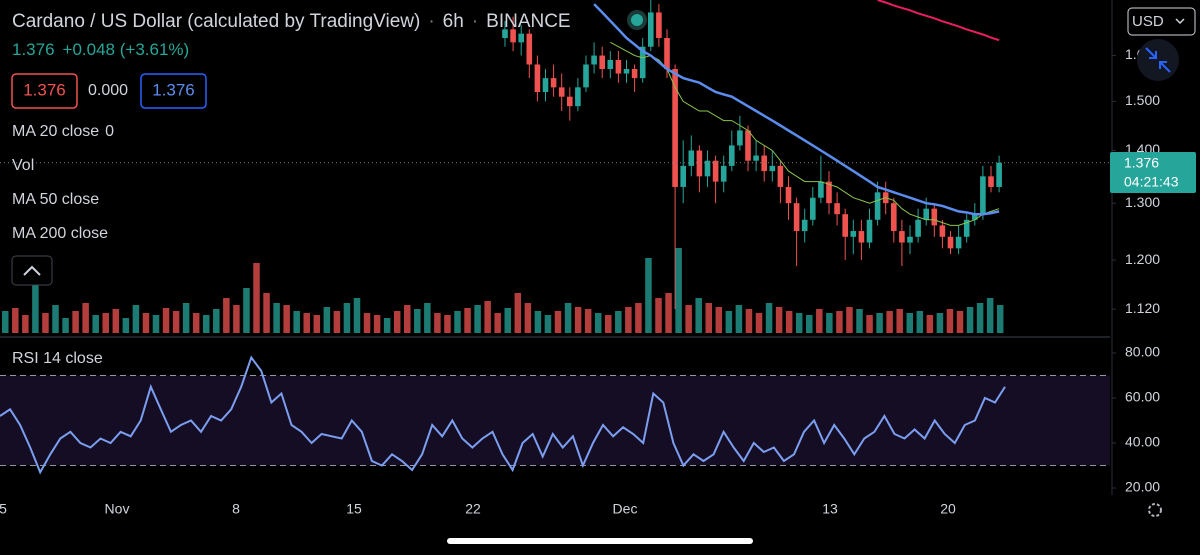 This screenshot has height=555, width=1200. What do you see at coordinates (1155, 510) in the screenshot?
I see `settings-icon` at bounding box center [1155, 510].